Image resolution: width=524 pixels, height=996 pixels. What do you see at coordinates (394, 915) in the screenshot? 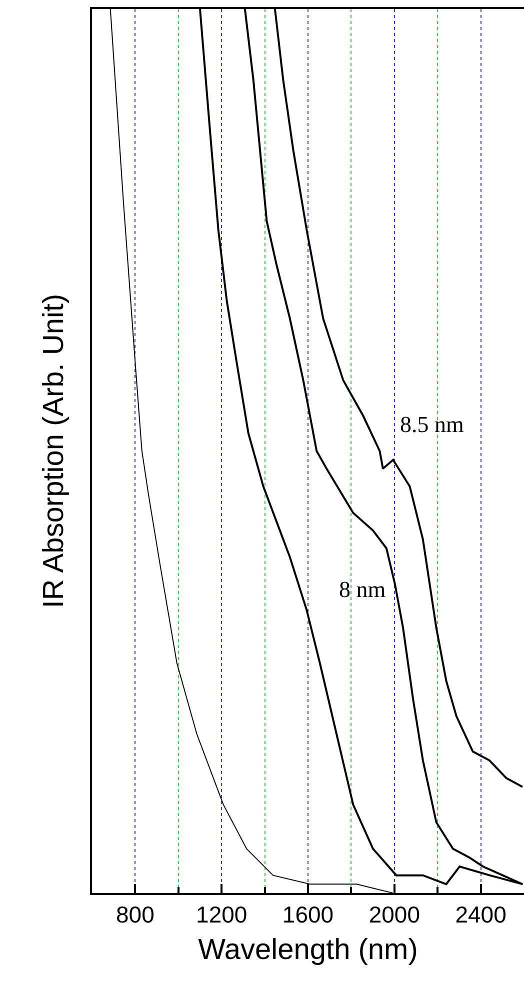
I see `x-tick-label: 2000` at bounding box center [394, 915].